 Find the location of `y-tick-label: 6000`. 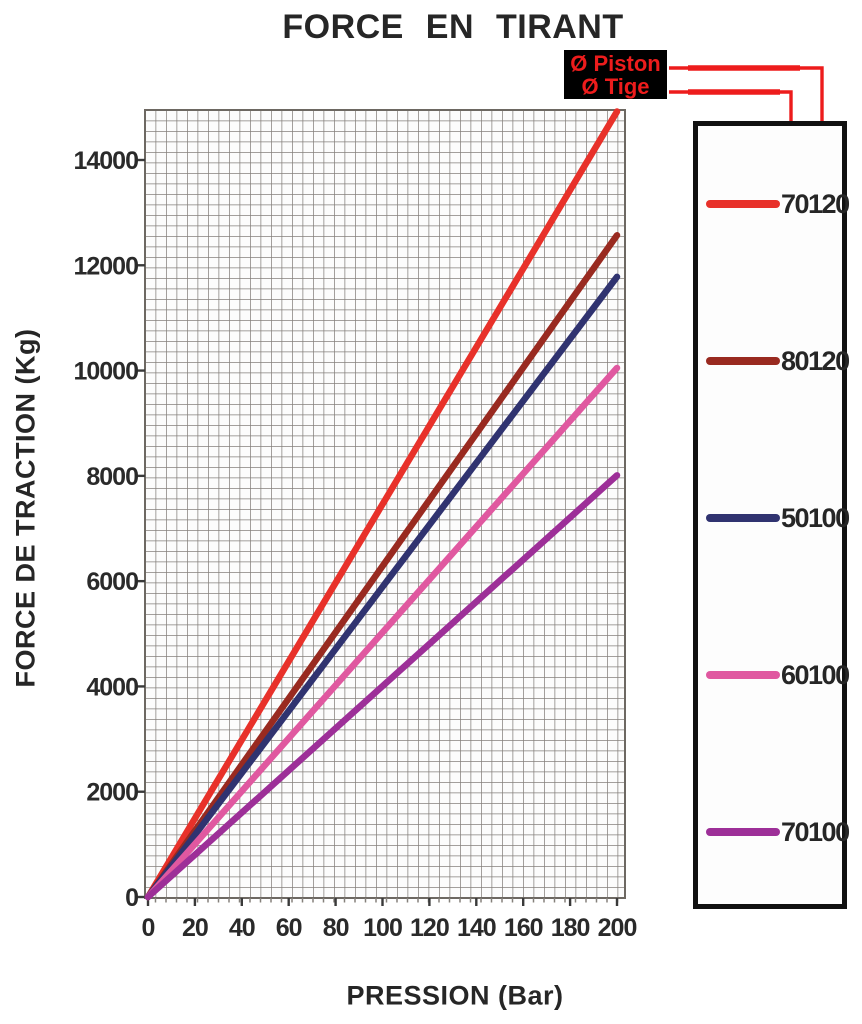

y-tick-label: 6000 is located at coordinates (112, 582).